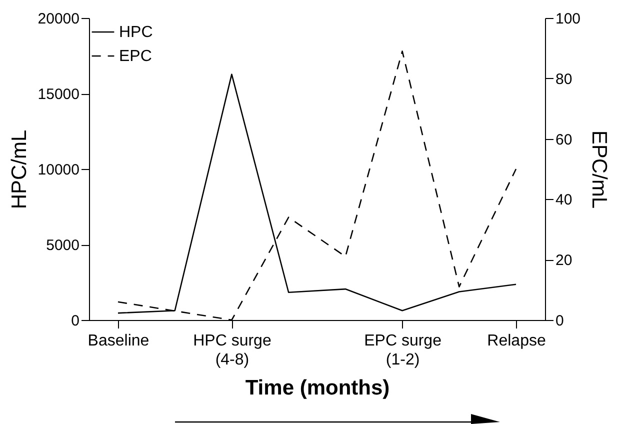 The width and height of the screenshot is (633, 424). Describe the element at coordinates (135, 56) in the screenshot. I see `legend-label: EPC` at that location.